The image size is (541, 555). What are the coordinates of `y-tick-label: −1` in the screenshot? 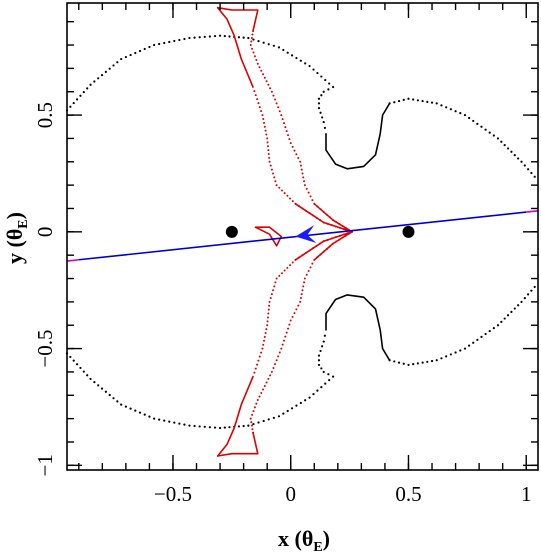 It's located at (45, 465).